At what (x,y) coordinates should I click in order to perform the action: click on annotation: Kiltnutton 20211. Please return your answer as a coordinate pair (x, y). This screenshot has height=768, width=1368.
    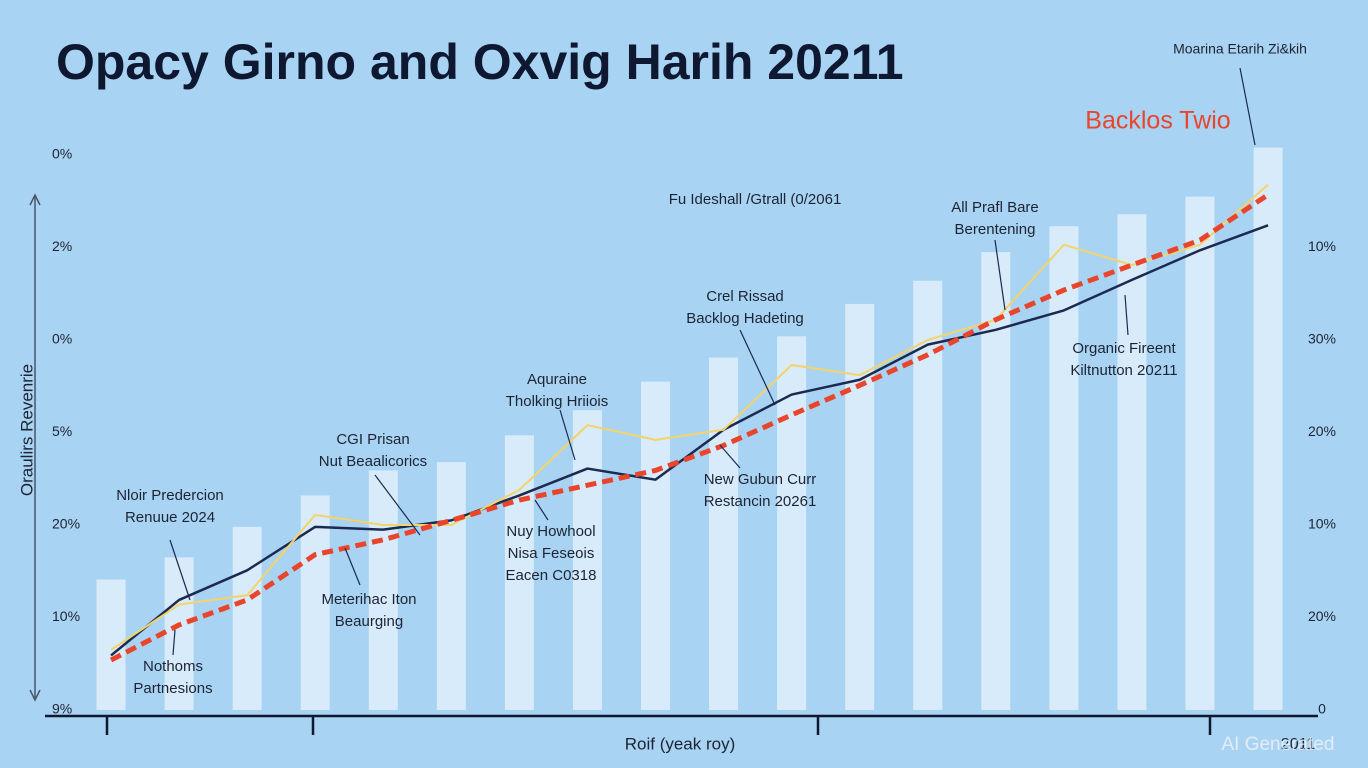
    Looking at the image, I should click on (1123, 370).